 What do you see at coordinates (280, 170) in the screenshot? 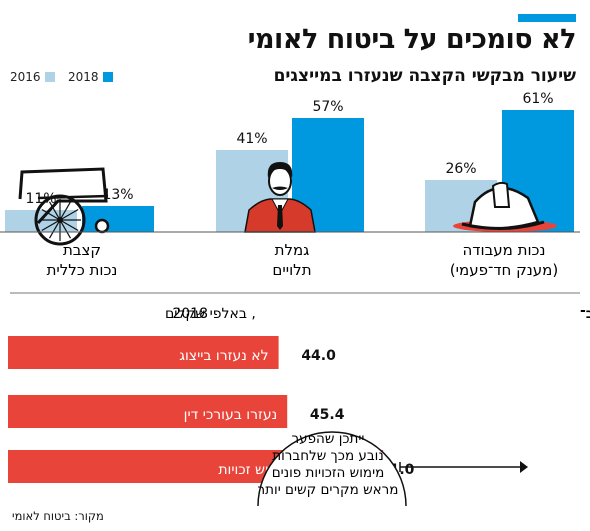
I see `hair` at bounding box center [280, 170].